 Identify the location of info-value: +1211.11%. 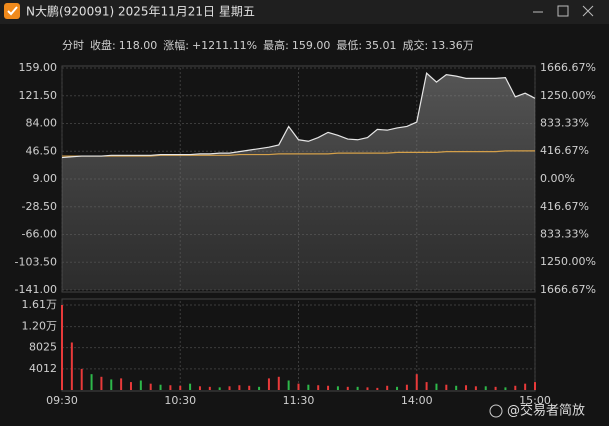
(224, 45).